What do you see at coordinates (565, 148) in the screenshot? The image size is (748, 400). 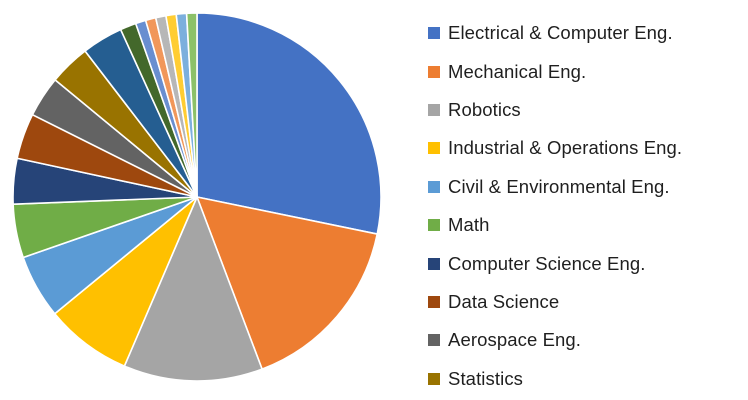 I see `legend-label: Industrial & Operations Eng.` at bounding box center [565, 148].